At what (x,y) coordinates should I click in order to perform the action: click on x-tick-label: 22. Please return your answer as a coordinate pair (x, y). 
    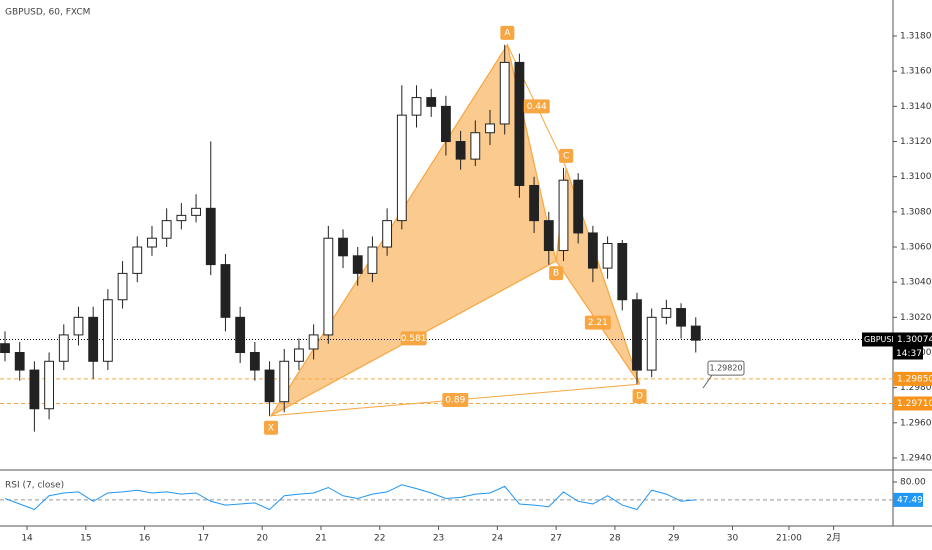
    Looking at the image, I should click on (379, 539).